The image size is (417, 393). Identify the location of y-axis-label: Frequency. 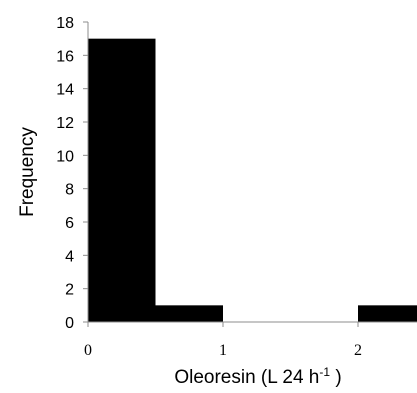
(27, 172).